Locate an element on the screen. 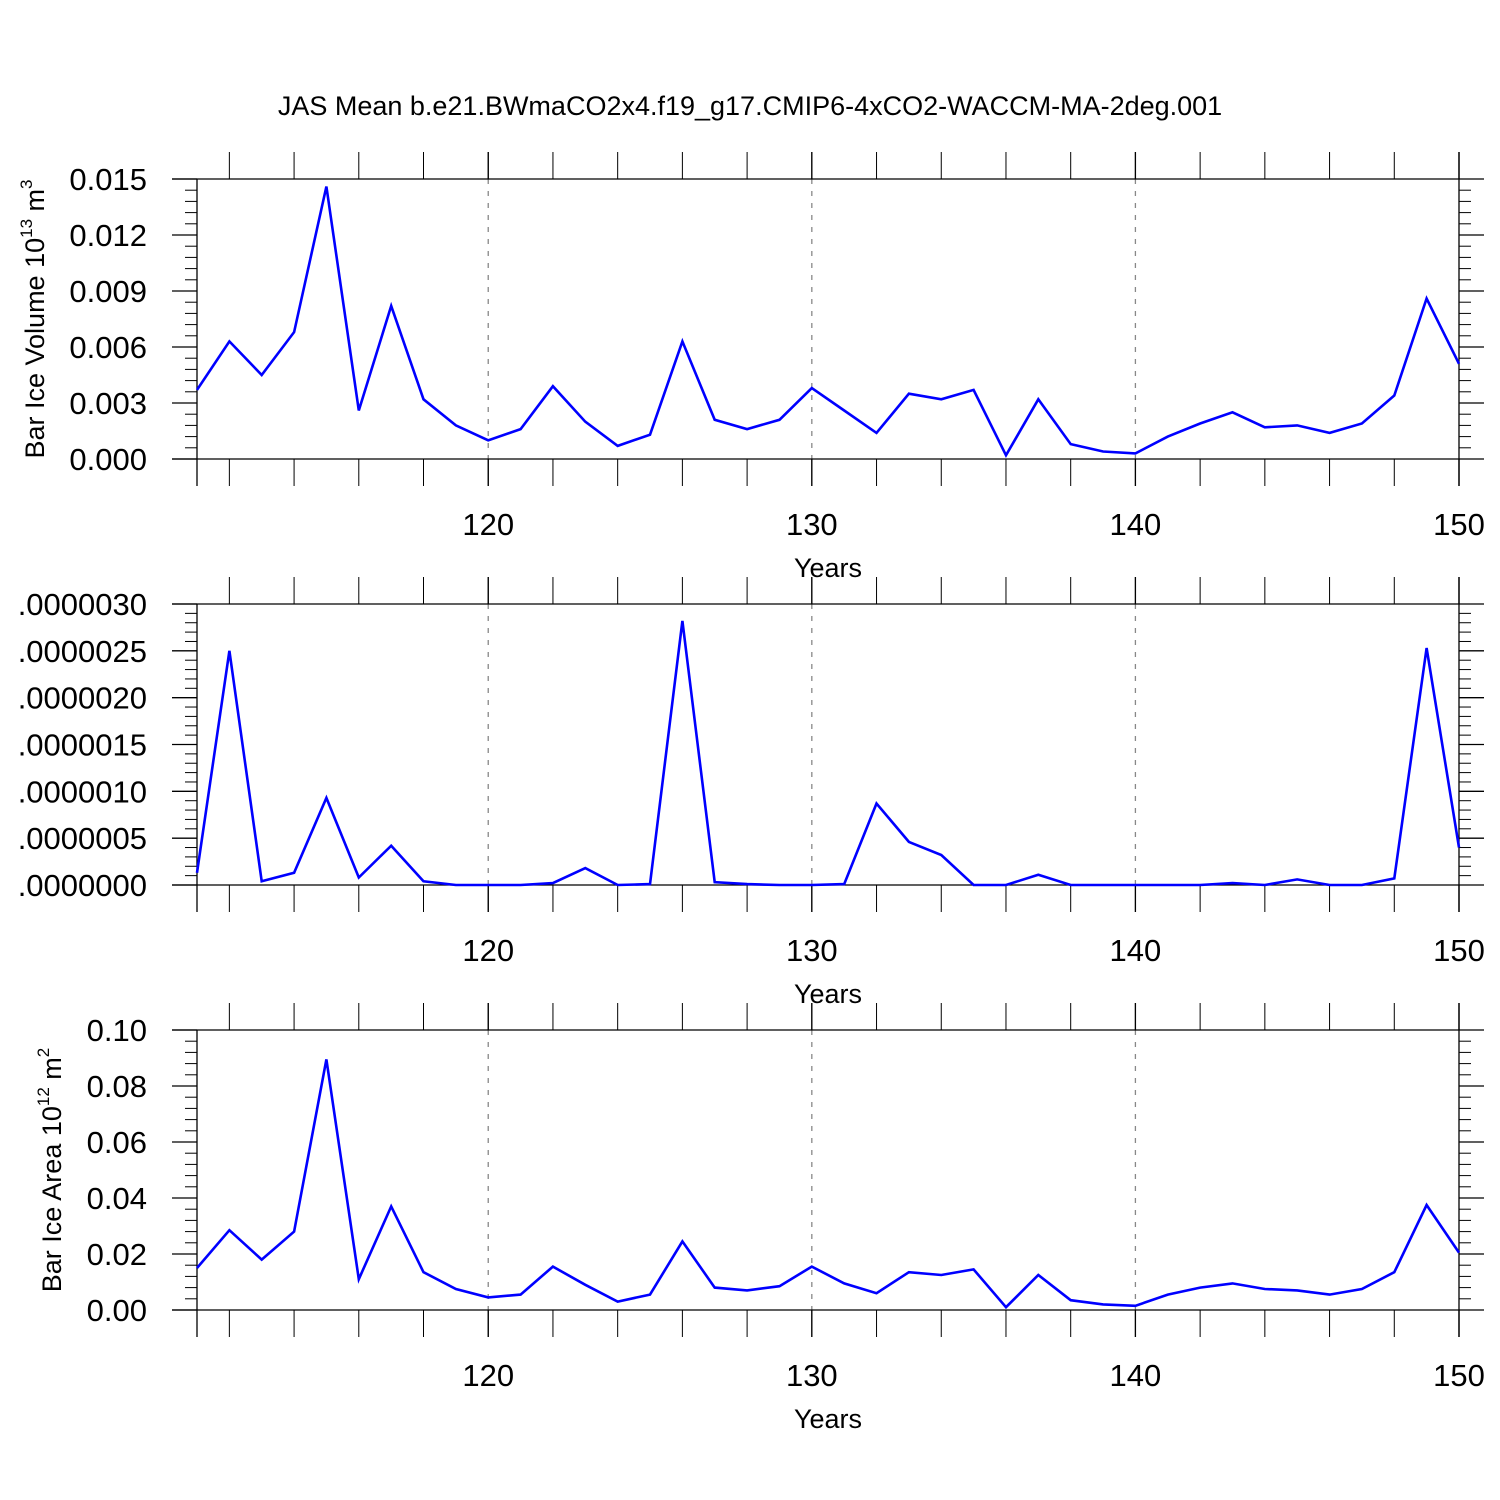  y-tick-label: .0000015 is located at coordinates (82, 745).